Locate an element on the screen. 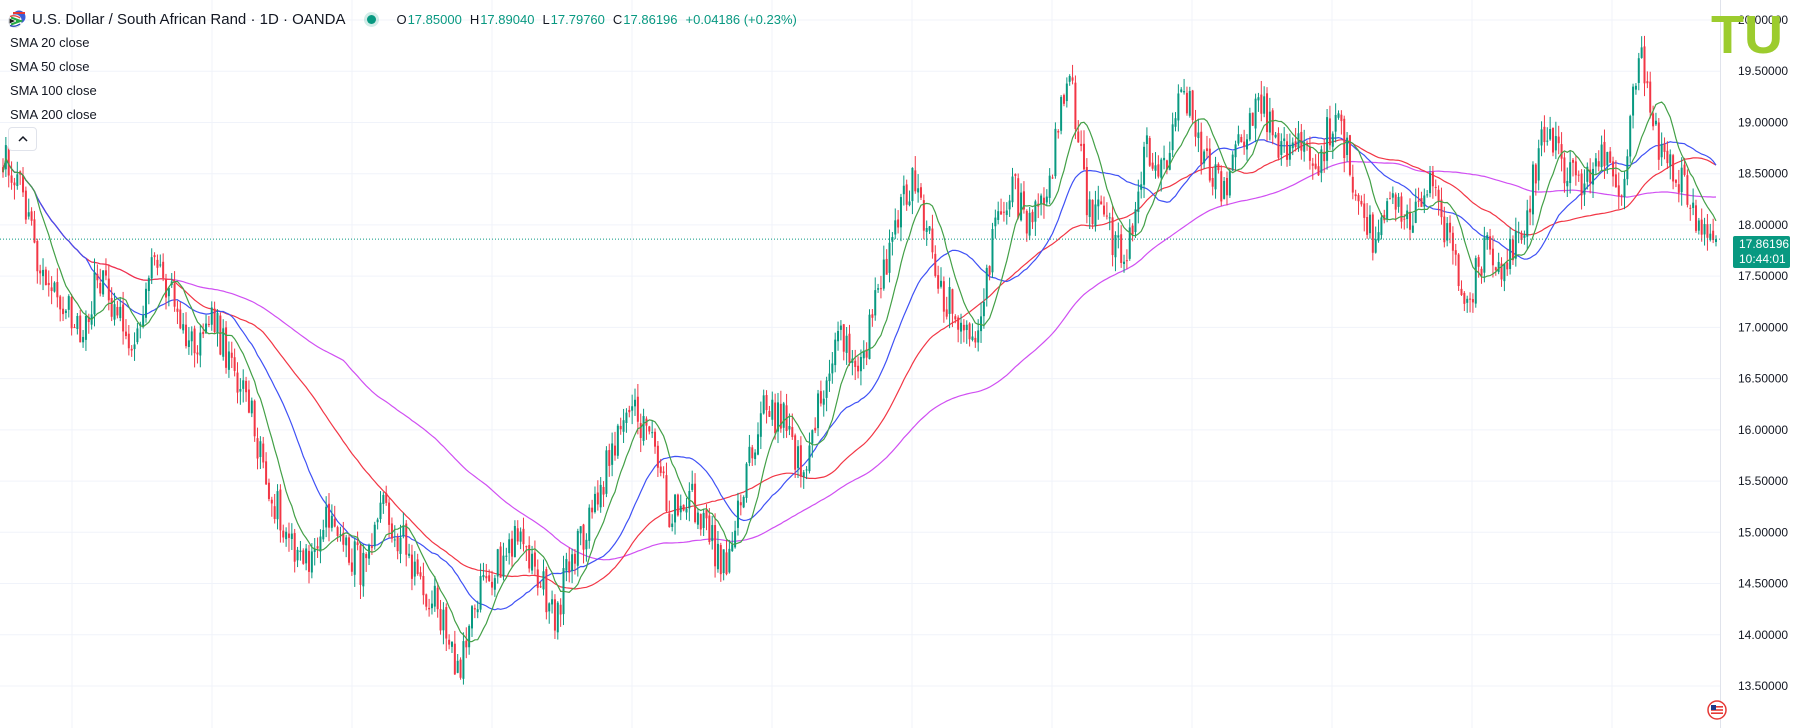 This screenshot has width=1800, height=728. high-value: 17.89040 is located at coordinates (507, 19).